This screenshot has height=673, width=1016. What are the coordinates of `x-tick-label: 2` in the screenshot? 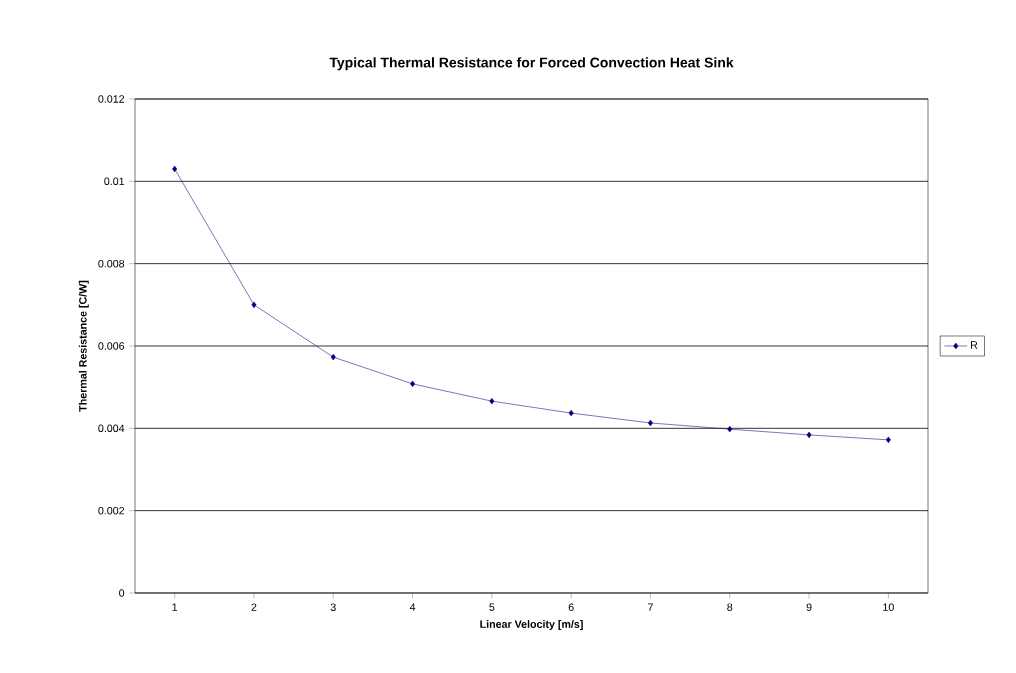 It's located at (254, 607).